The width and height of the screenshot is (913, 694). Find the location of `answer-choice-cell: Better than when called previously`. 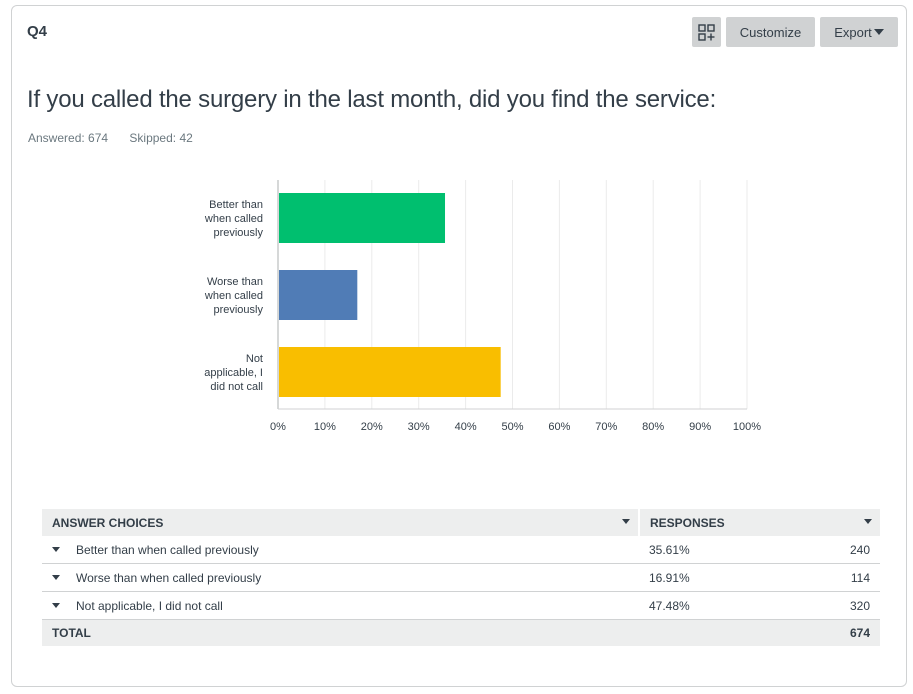

answer-choice-cell: Better than when called previously is located at coordinates (340, 550).